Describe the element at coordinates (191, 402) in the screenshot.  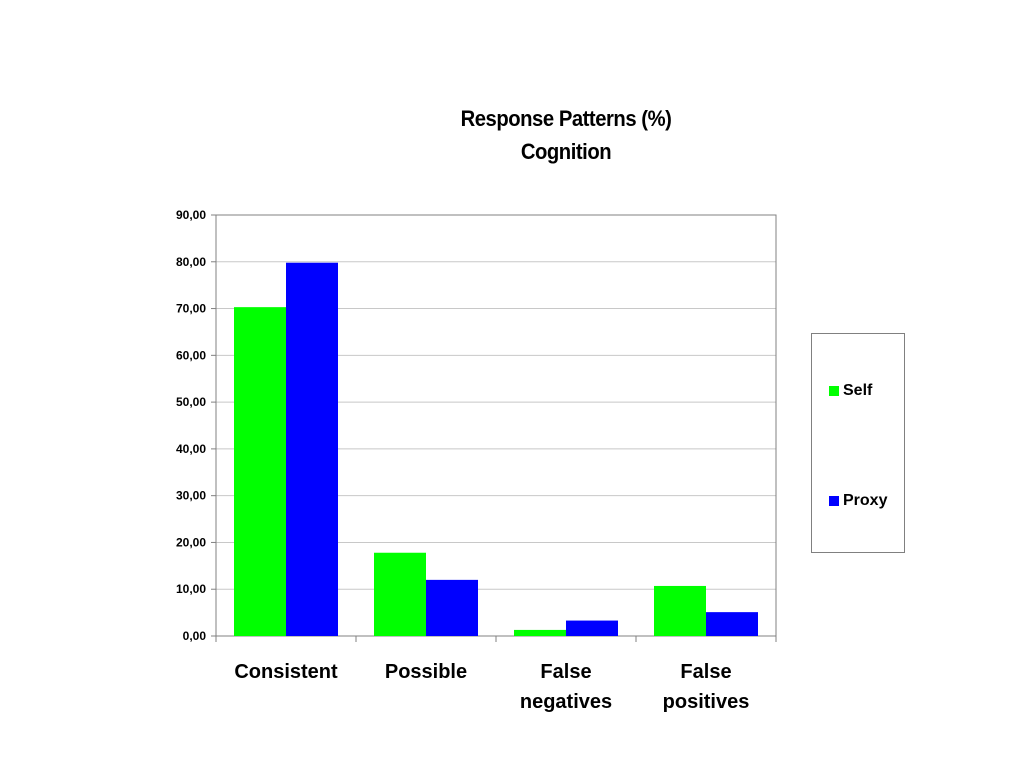
I see `y-tick-label: 50,00` at that location.